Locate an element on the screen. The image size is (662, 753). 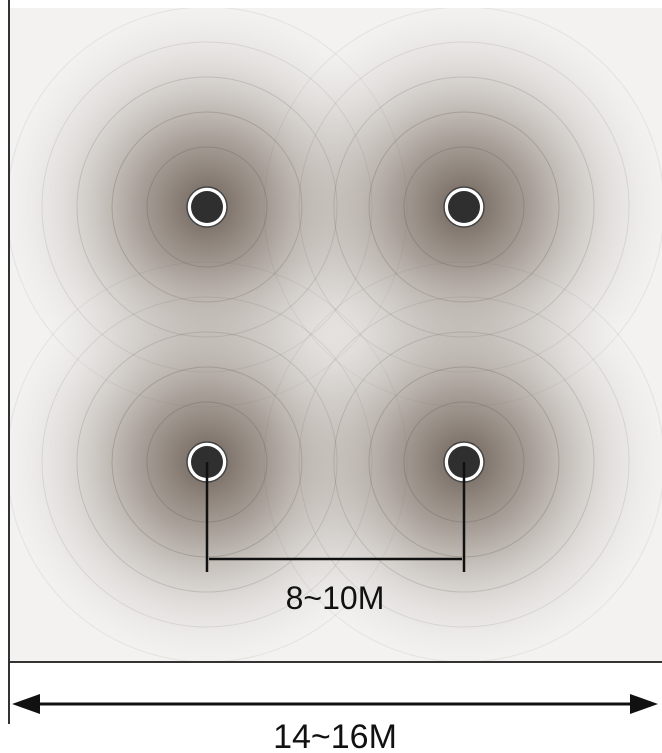
arrowhead-left is located at coordinates (26, 704).